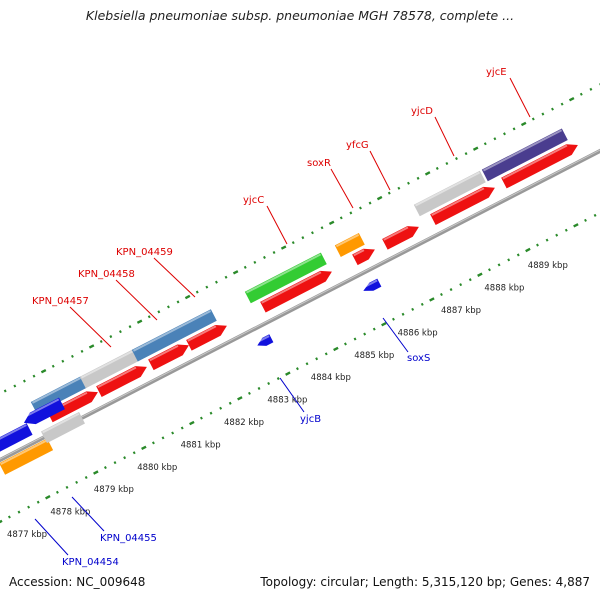 This screenshot has height=600, width=600. I want to click on scale-label: 4886 kbp, so click(418, 333).